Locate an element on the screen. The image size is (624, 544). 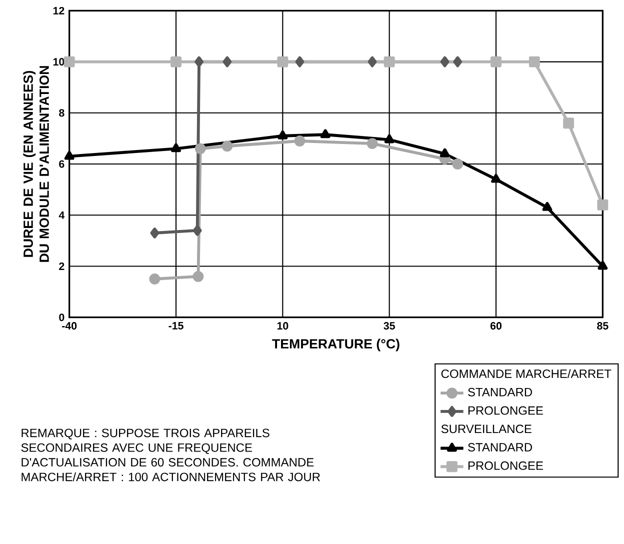
x-tick-label: 60 is located at coordinates (496, 326).